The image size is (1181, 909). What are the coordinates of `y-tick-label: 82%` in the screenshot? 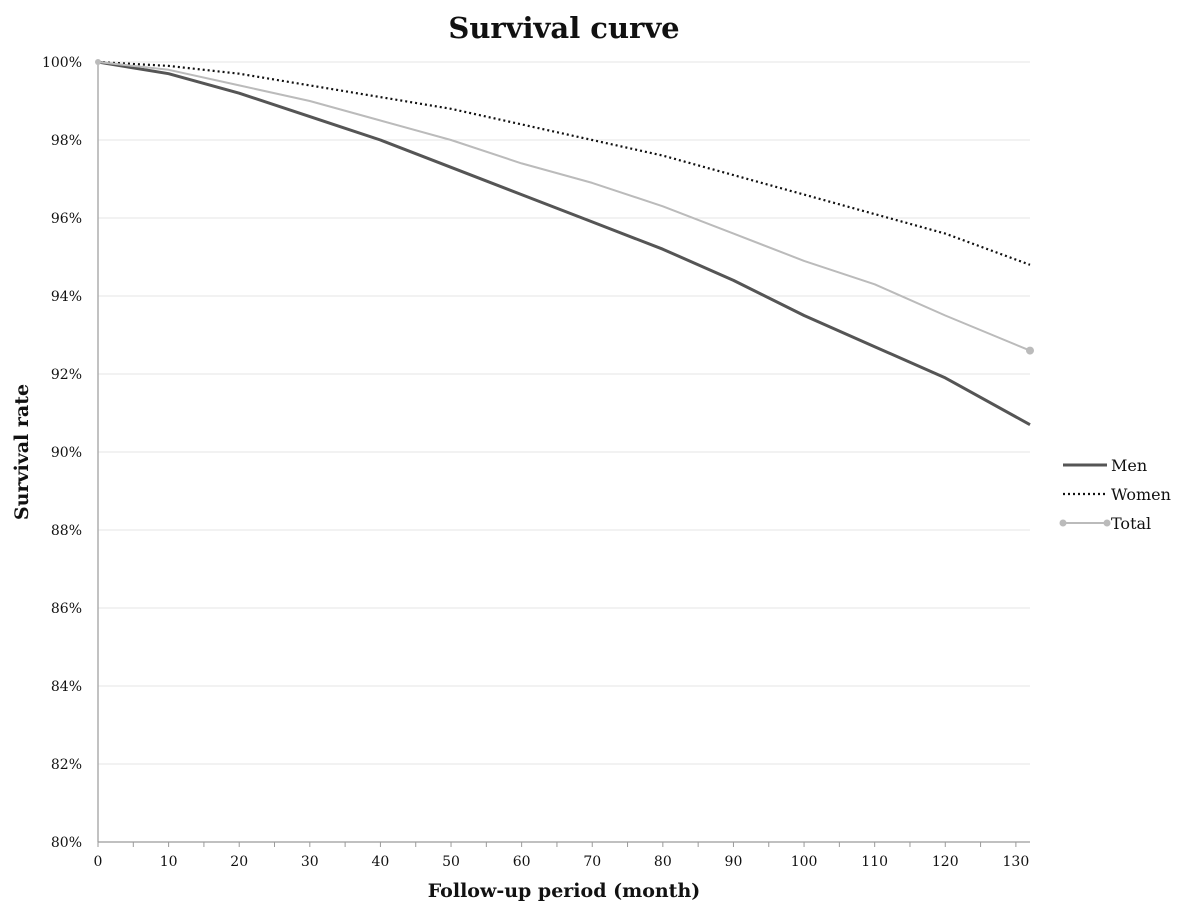 It's located at (66, 765).